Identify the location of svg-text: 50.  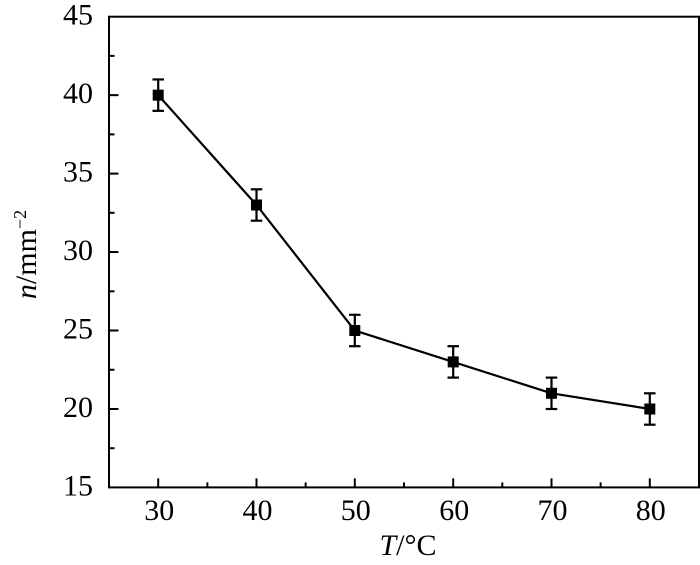
(356, 510).